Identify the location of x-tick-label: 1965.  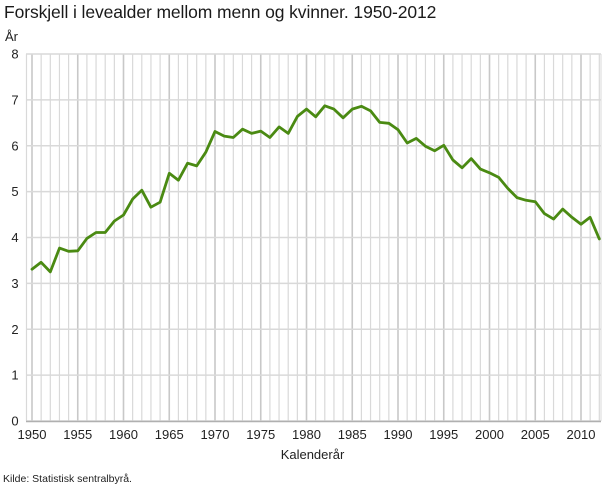
(169, 434).